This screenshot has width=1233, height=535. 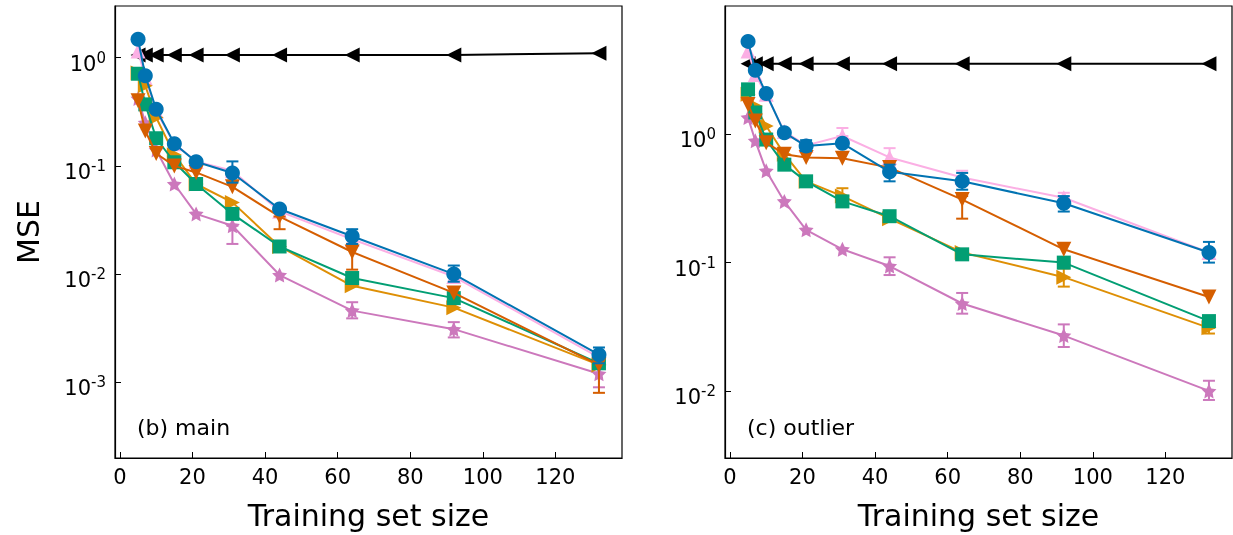 I want to click on y-axis-title: MSE, so click(x=28, y=232).